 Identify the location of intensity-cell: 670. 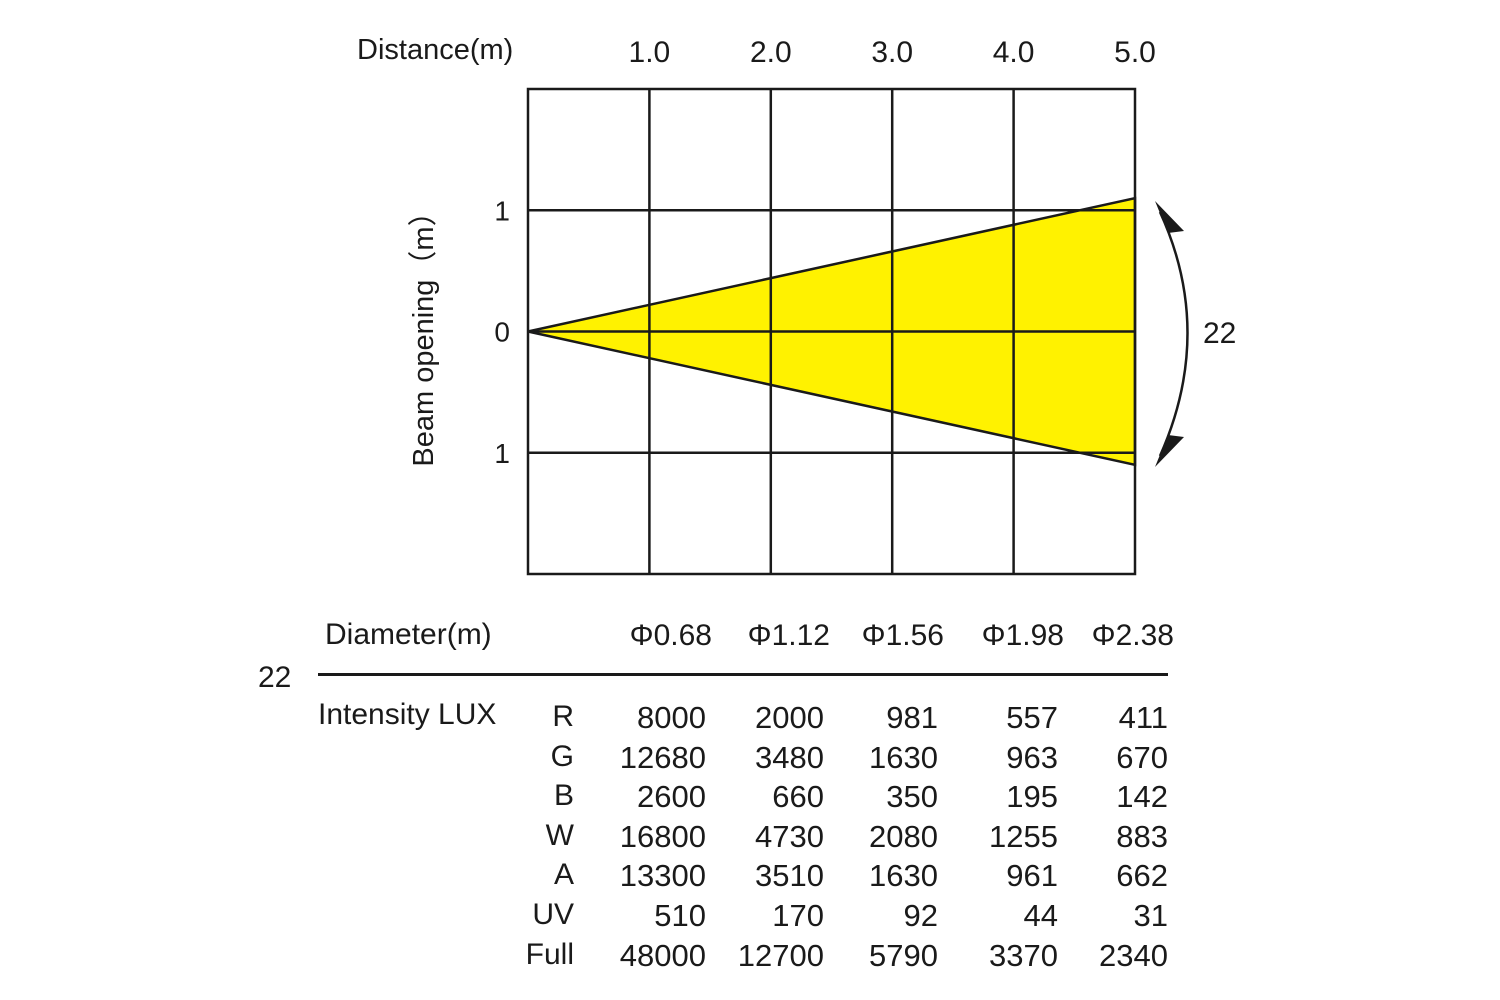
(1142, 757).